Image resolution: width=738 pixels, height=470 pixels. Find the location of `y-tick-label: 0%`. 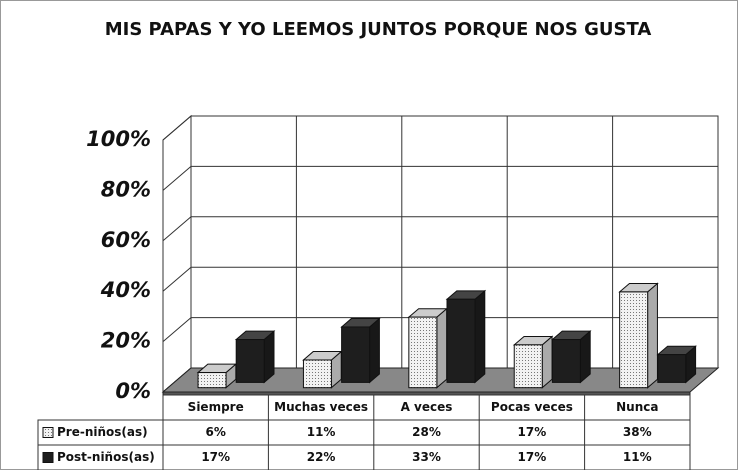

y-tick-label: 0% is located at coordinates (133, 391).